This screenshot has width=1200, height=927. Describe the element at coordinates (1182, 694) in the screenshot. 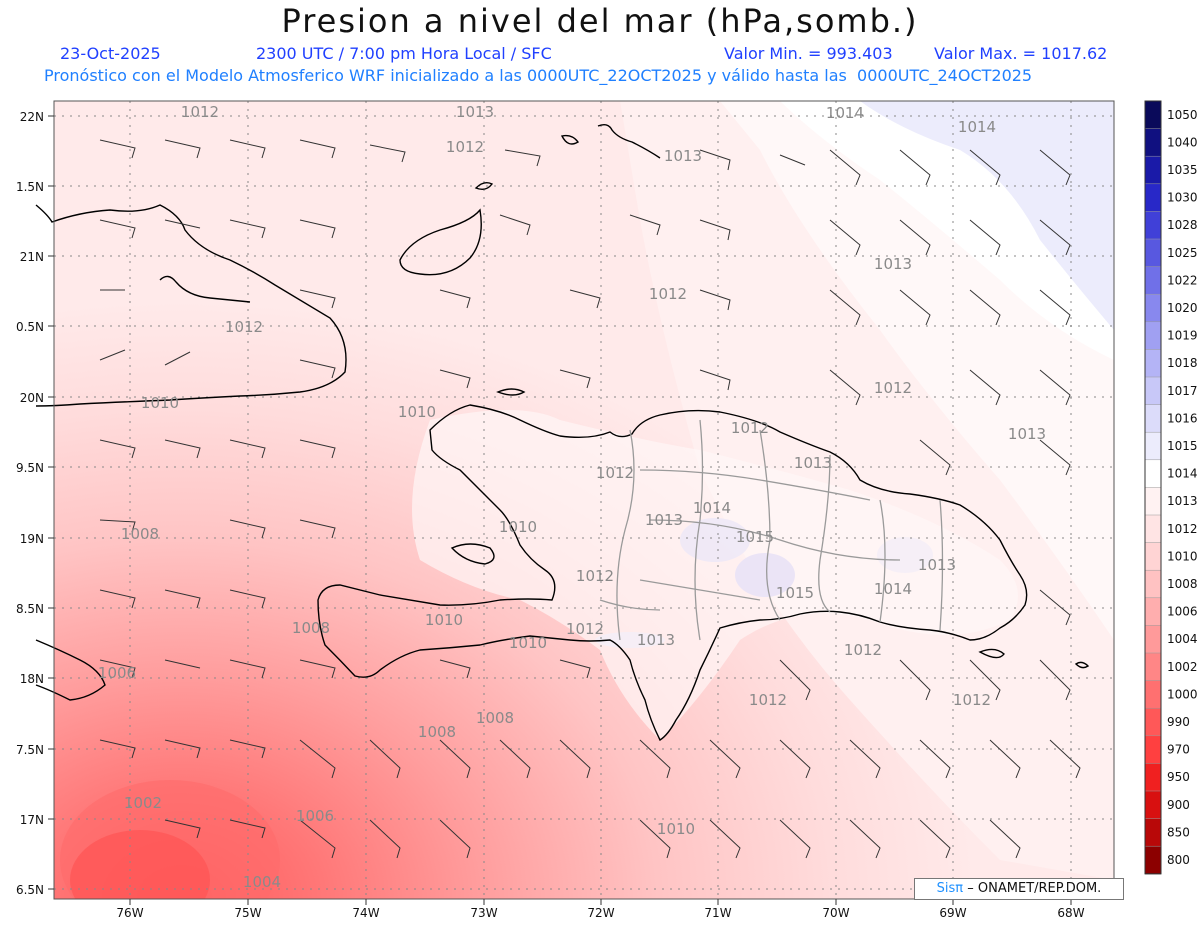

I see `colorbar-label: 1000` at that location.